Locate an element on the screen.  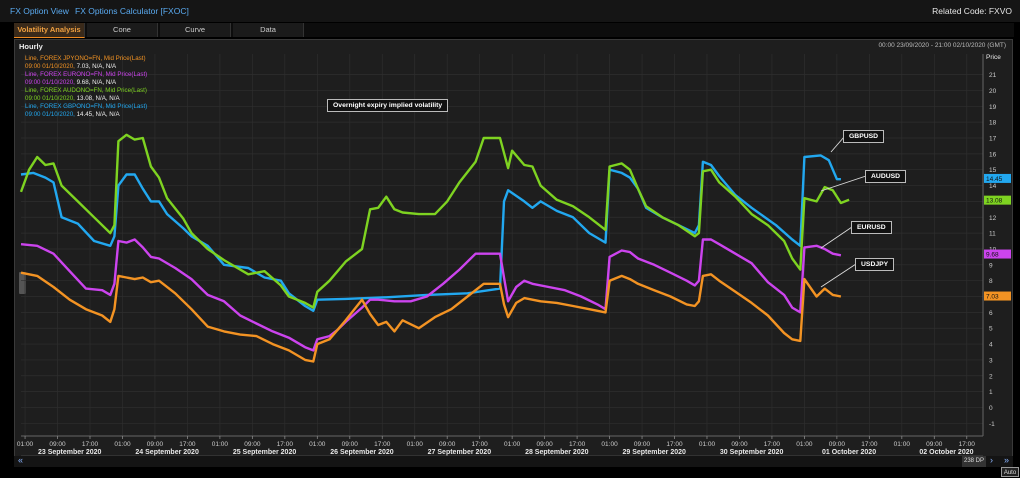
legend-eur-values: 09:00 01/10/2020, 9.68, N/A, N/A is located at coordinates (71, 82).